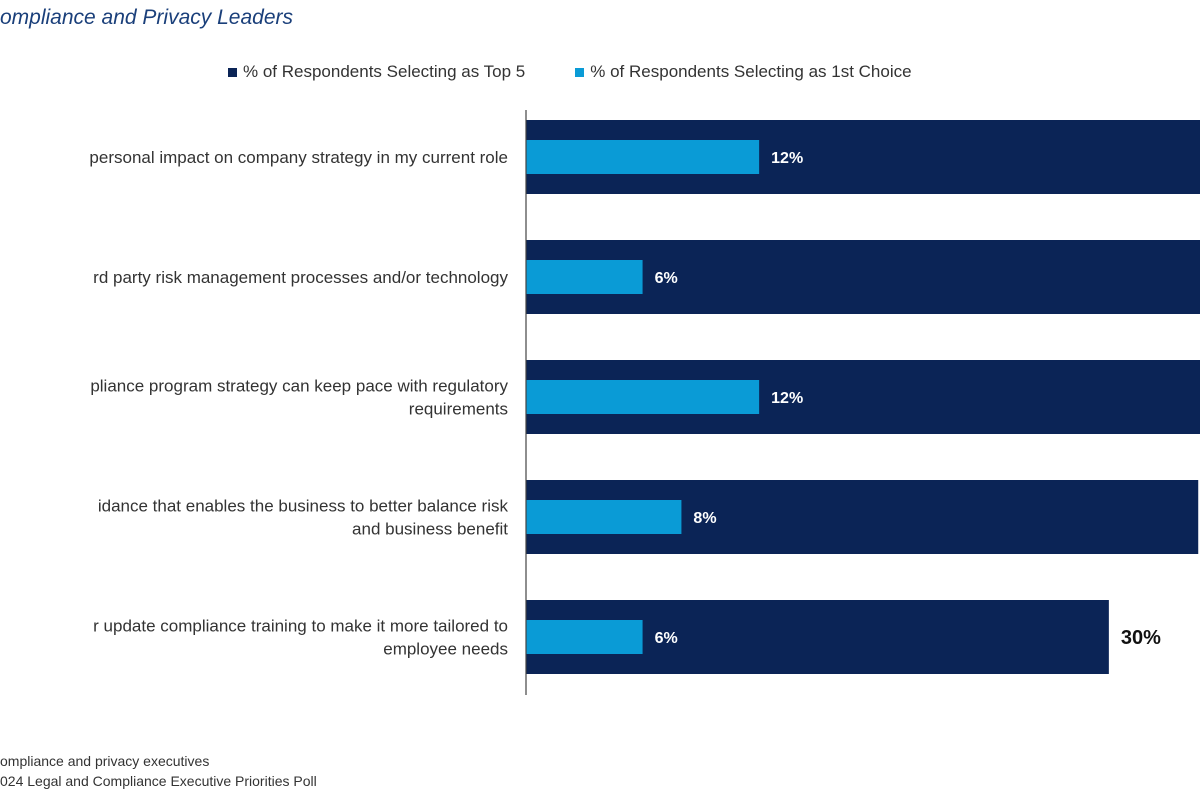 This screenshot has height=800, width=1200. Describe the element at coordinates (787, 158) in the screenshot. I see `data-label-first-choice-0: 12%` at that location.